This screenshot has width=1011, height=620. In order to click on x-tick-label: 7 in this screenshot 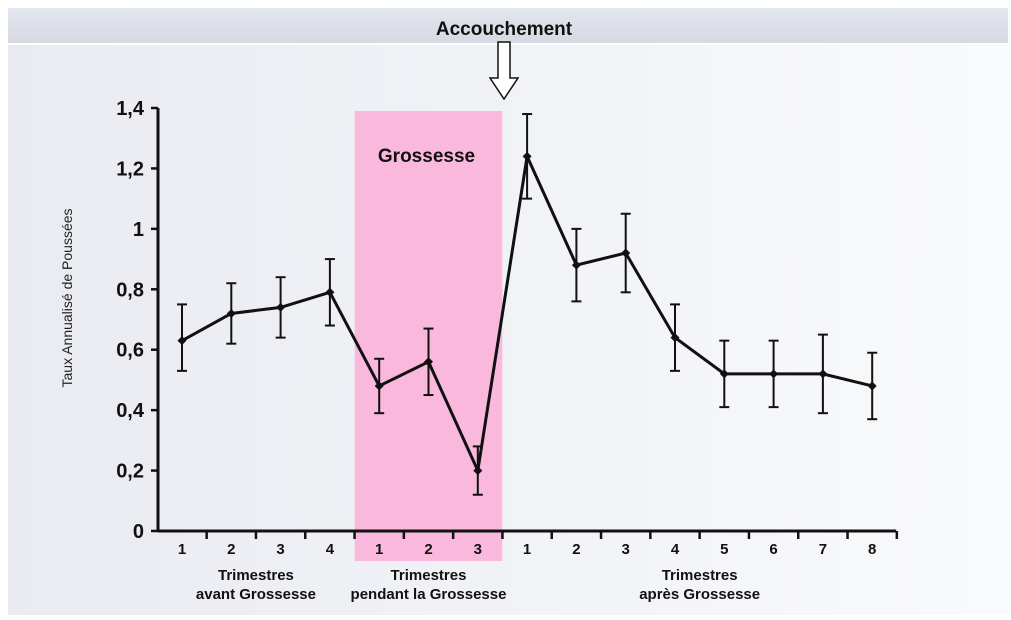, I will do `click(823, 549)`.